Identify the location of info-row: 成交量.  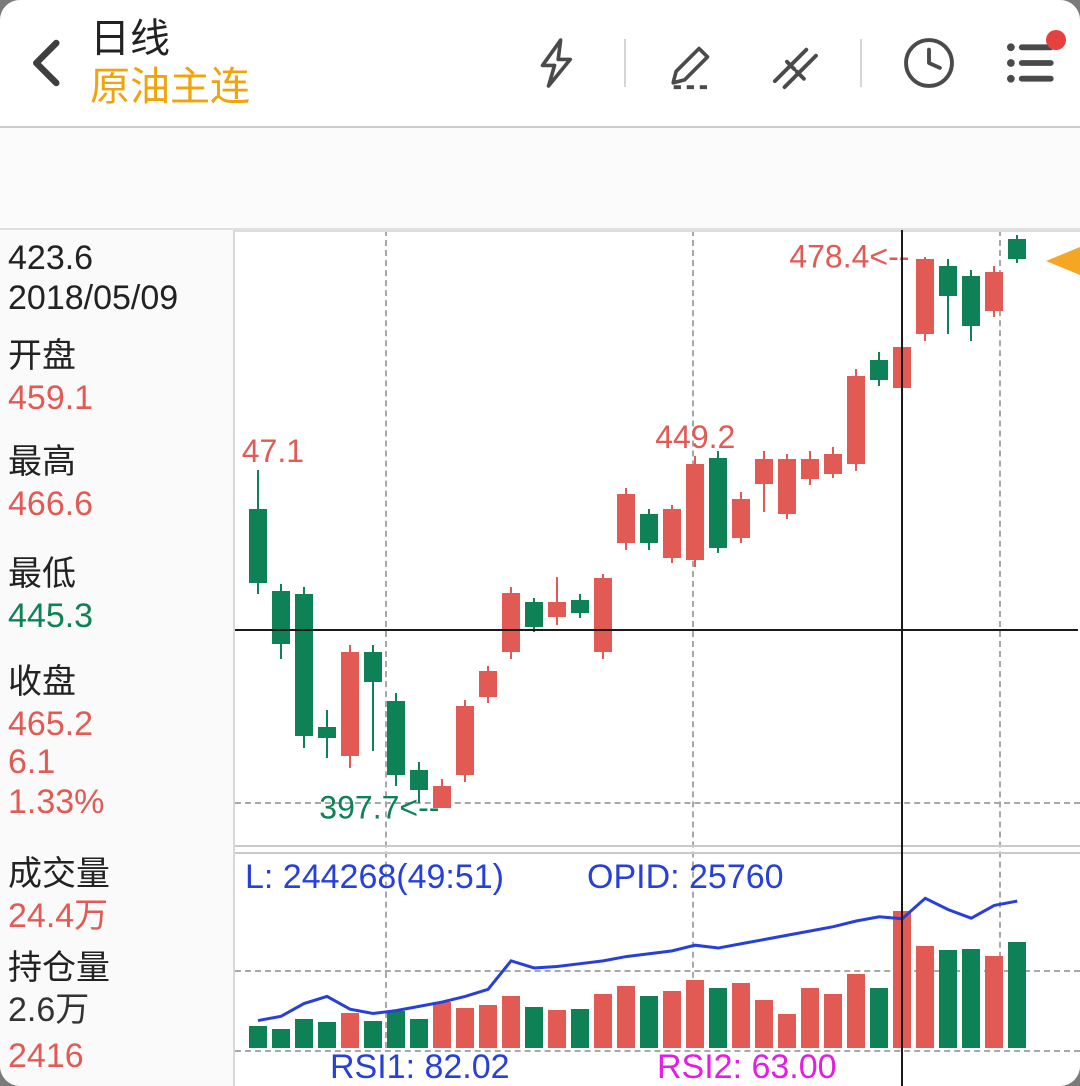
(59, 874).